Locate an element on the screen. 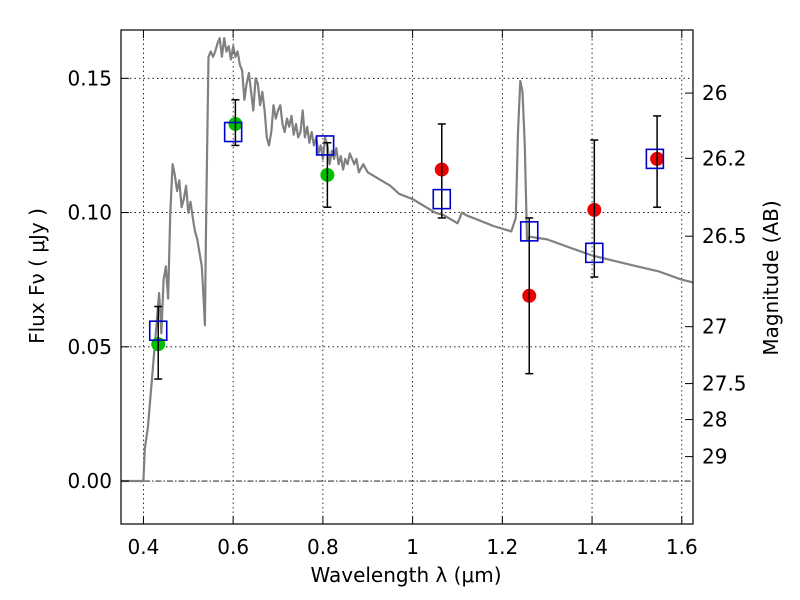  right-axis-label: Magnitude (AB) is located at coordinates (771, 277).